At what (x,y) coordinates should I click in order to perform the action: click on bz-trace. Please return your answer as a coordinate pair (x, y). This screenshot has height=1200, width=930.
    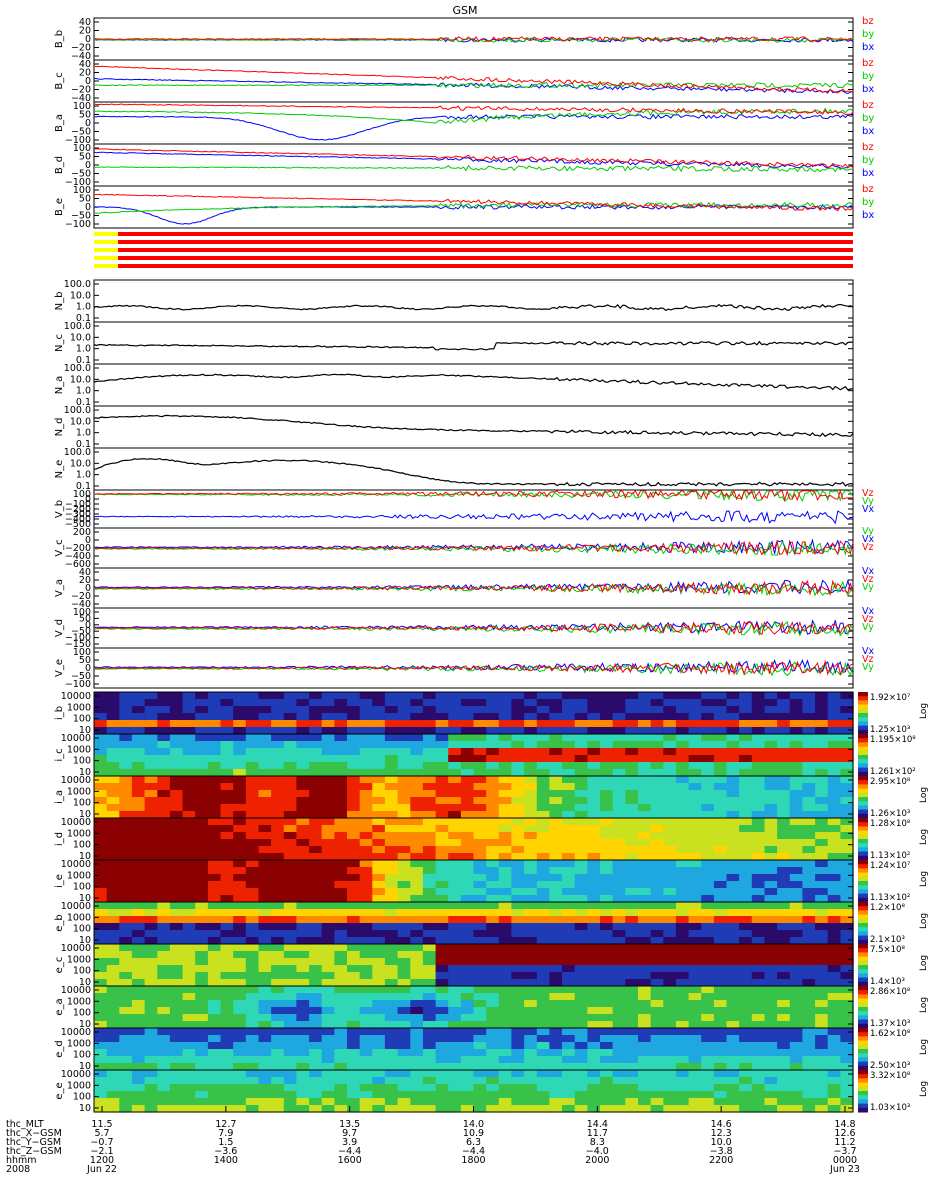
    Looking at the image, I should click on (473, 79).